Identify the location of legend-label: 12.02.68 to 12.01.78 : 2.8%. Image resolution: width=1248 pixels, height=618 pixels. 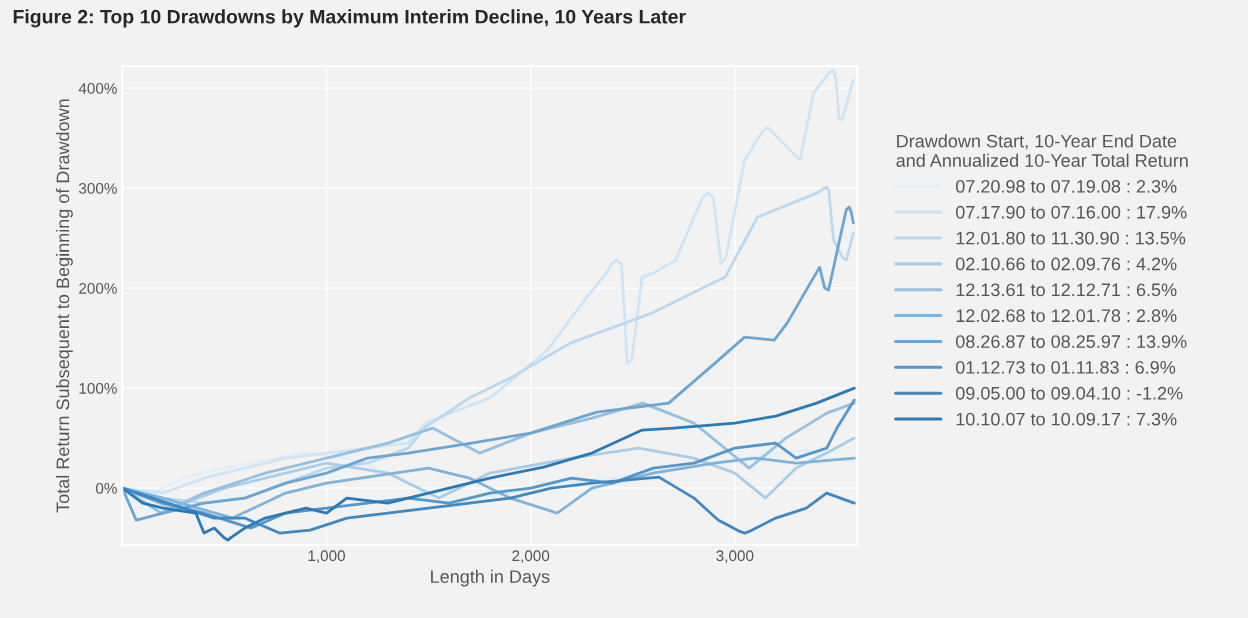
(1066, 316).